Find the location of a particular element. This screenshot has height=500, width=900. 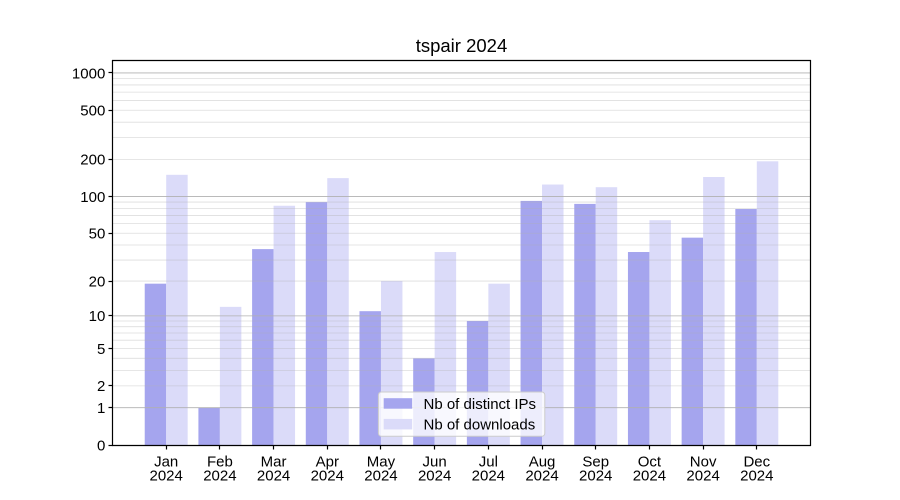

svg-text: 100 is located at coordinates (92, 197).